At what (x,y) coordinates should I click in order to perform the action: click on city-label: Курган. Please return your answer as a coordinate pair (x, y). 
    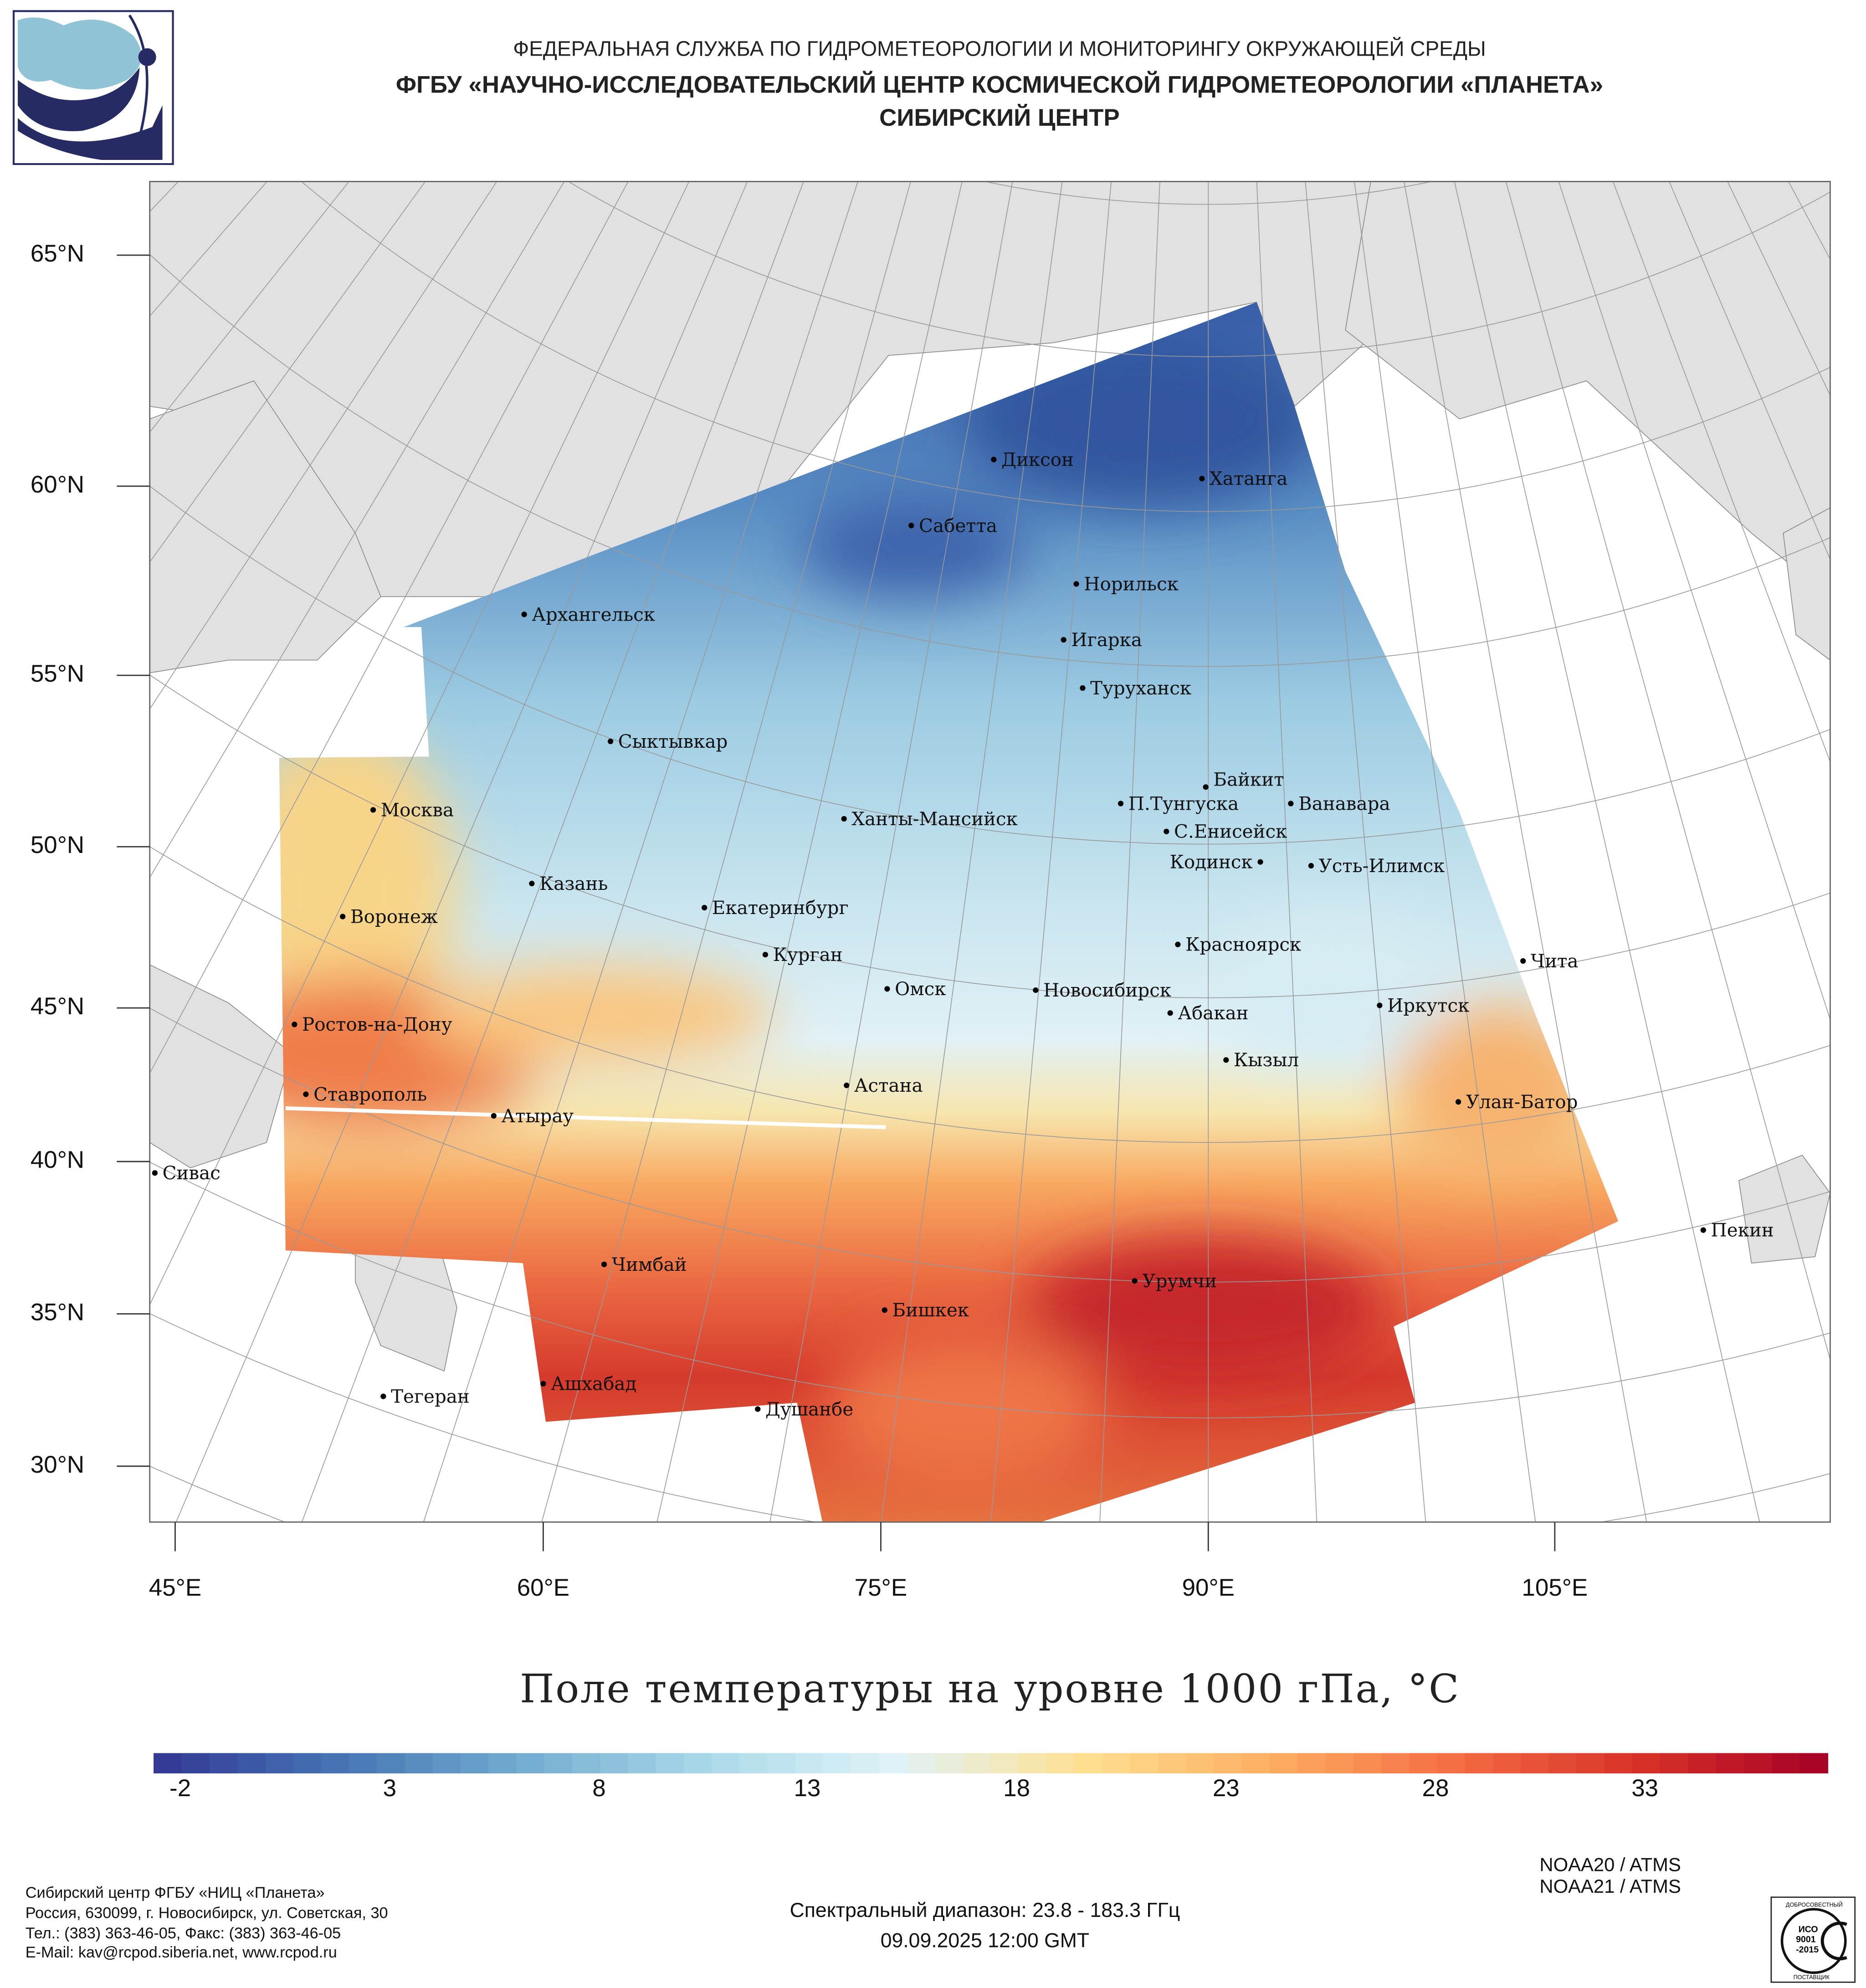
    Looking at the image, I should click on (808, 955).